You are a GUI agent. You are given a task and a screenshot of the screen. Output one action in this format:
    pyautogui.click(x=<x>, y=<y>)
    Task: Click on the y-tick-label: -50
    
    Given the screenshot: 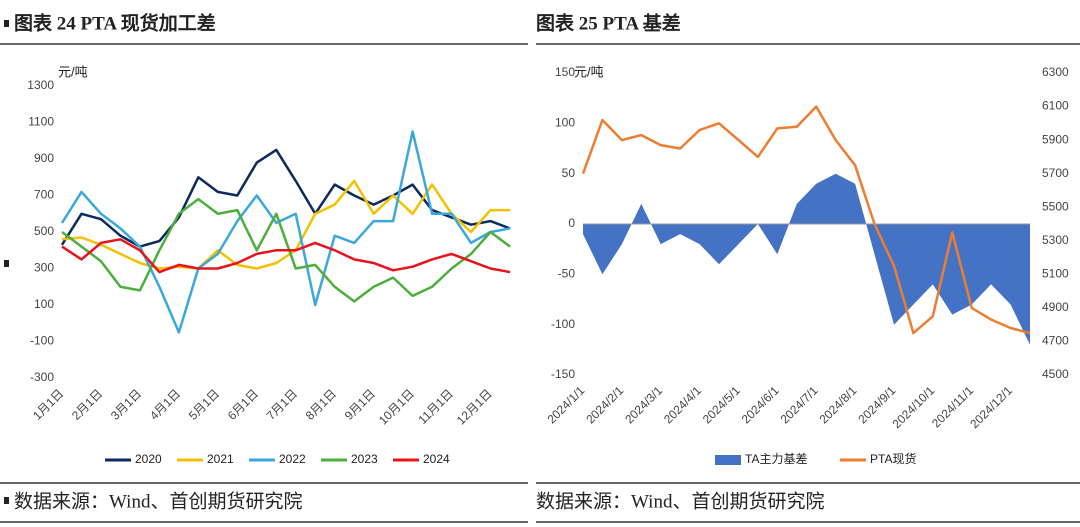 What is the action you would take?
    pyautogui.click(x=567, y=274)
    